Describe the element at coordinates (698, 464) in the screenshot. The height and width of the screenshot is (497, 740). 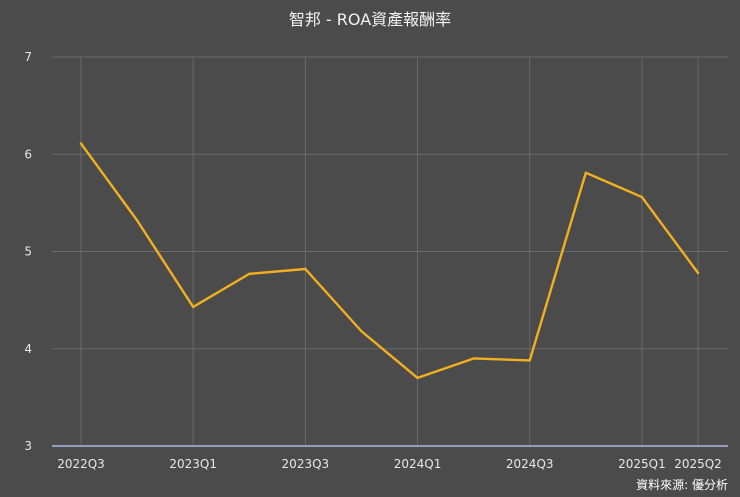
I see `x-tick-label: 2025Q2` at that location.